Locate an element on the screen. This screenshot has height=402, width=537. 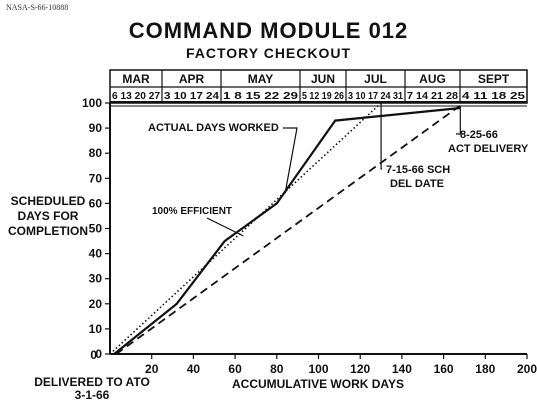
annotation-efficient: 100% EFFICIENT is located at coordinates (192, 211).